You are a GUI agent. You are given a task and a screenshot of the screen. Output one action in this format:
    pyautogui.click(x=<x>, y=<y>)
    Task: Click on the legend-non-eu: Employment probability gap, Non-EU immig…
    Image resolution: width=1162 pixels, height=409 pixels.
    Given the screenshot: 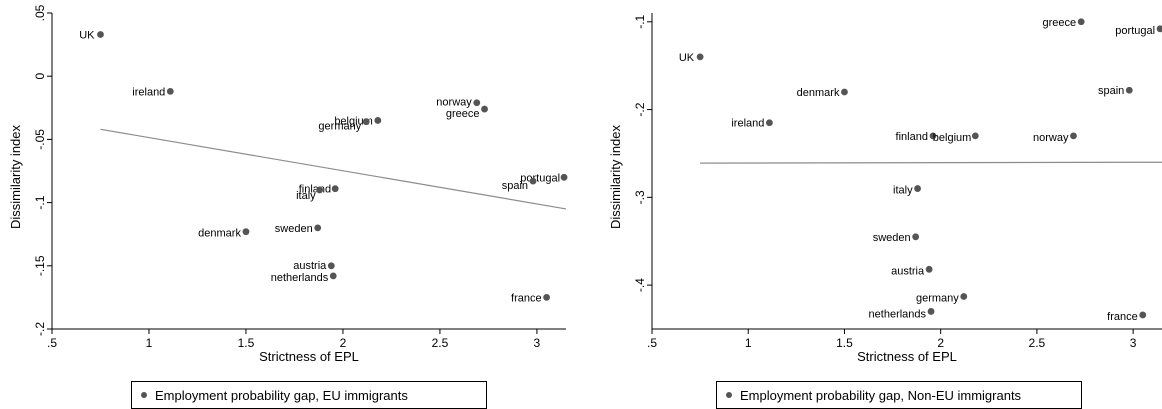 What is the action you would take?
    pyautogui.click(x=899, y=395)
    